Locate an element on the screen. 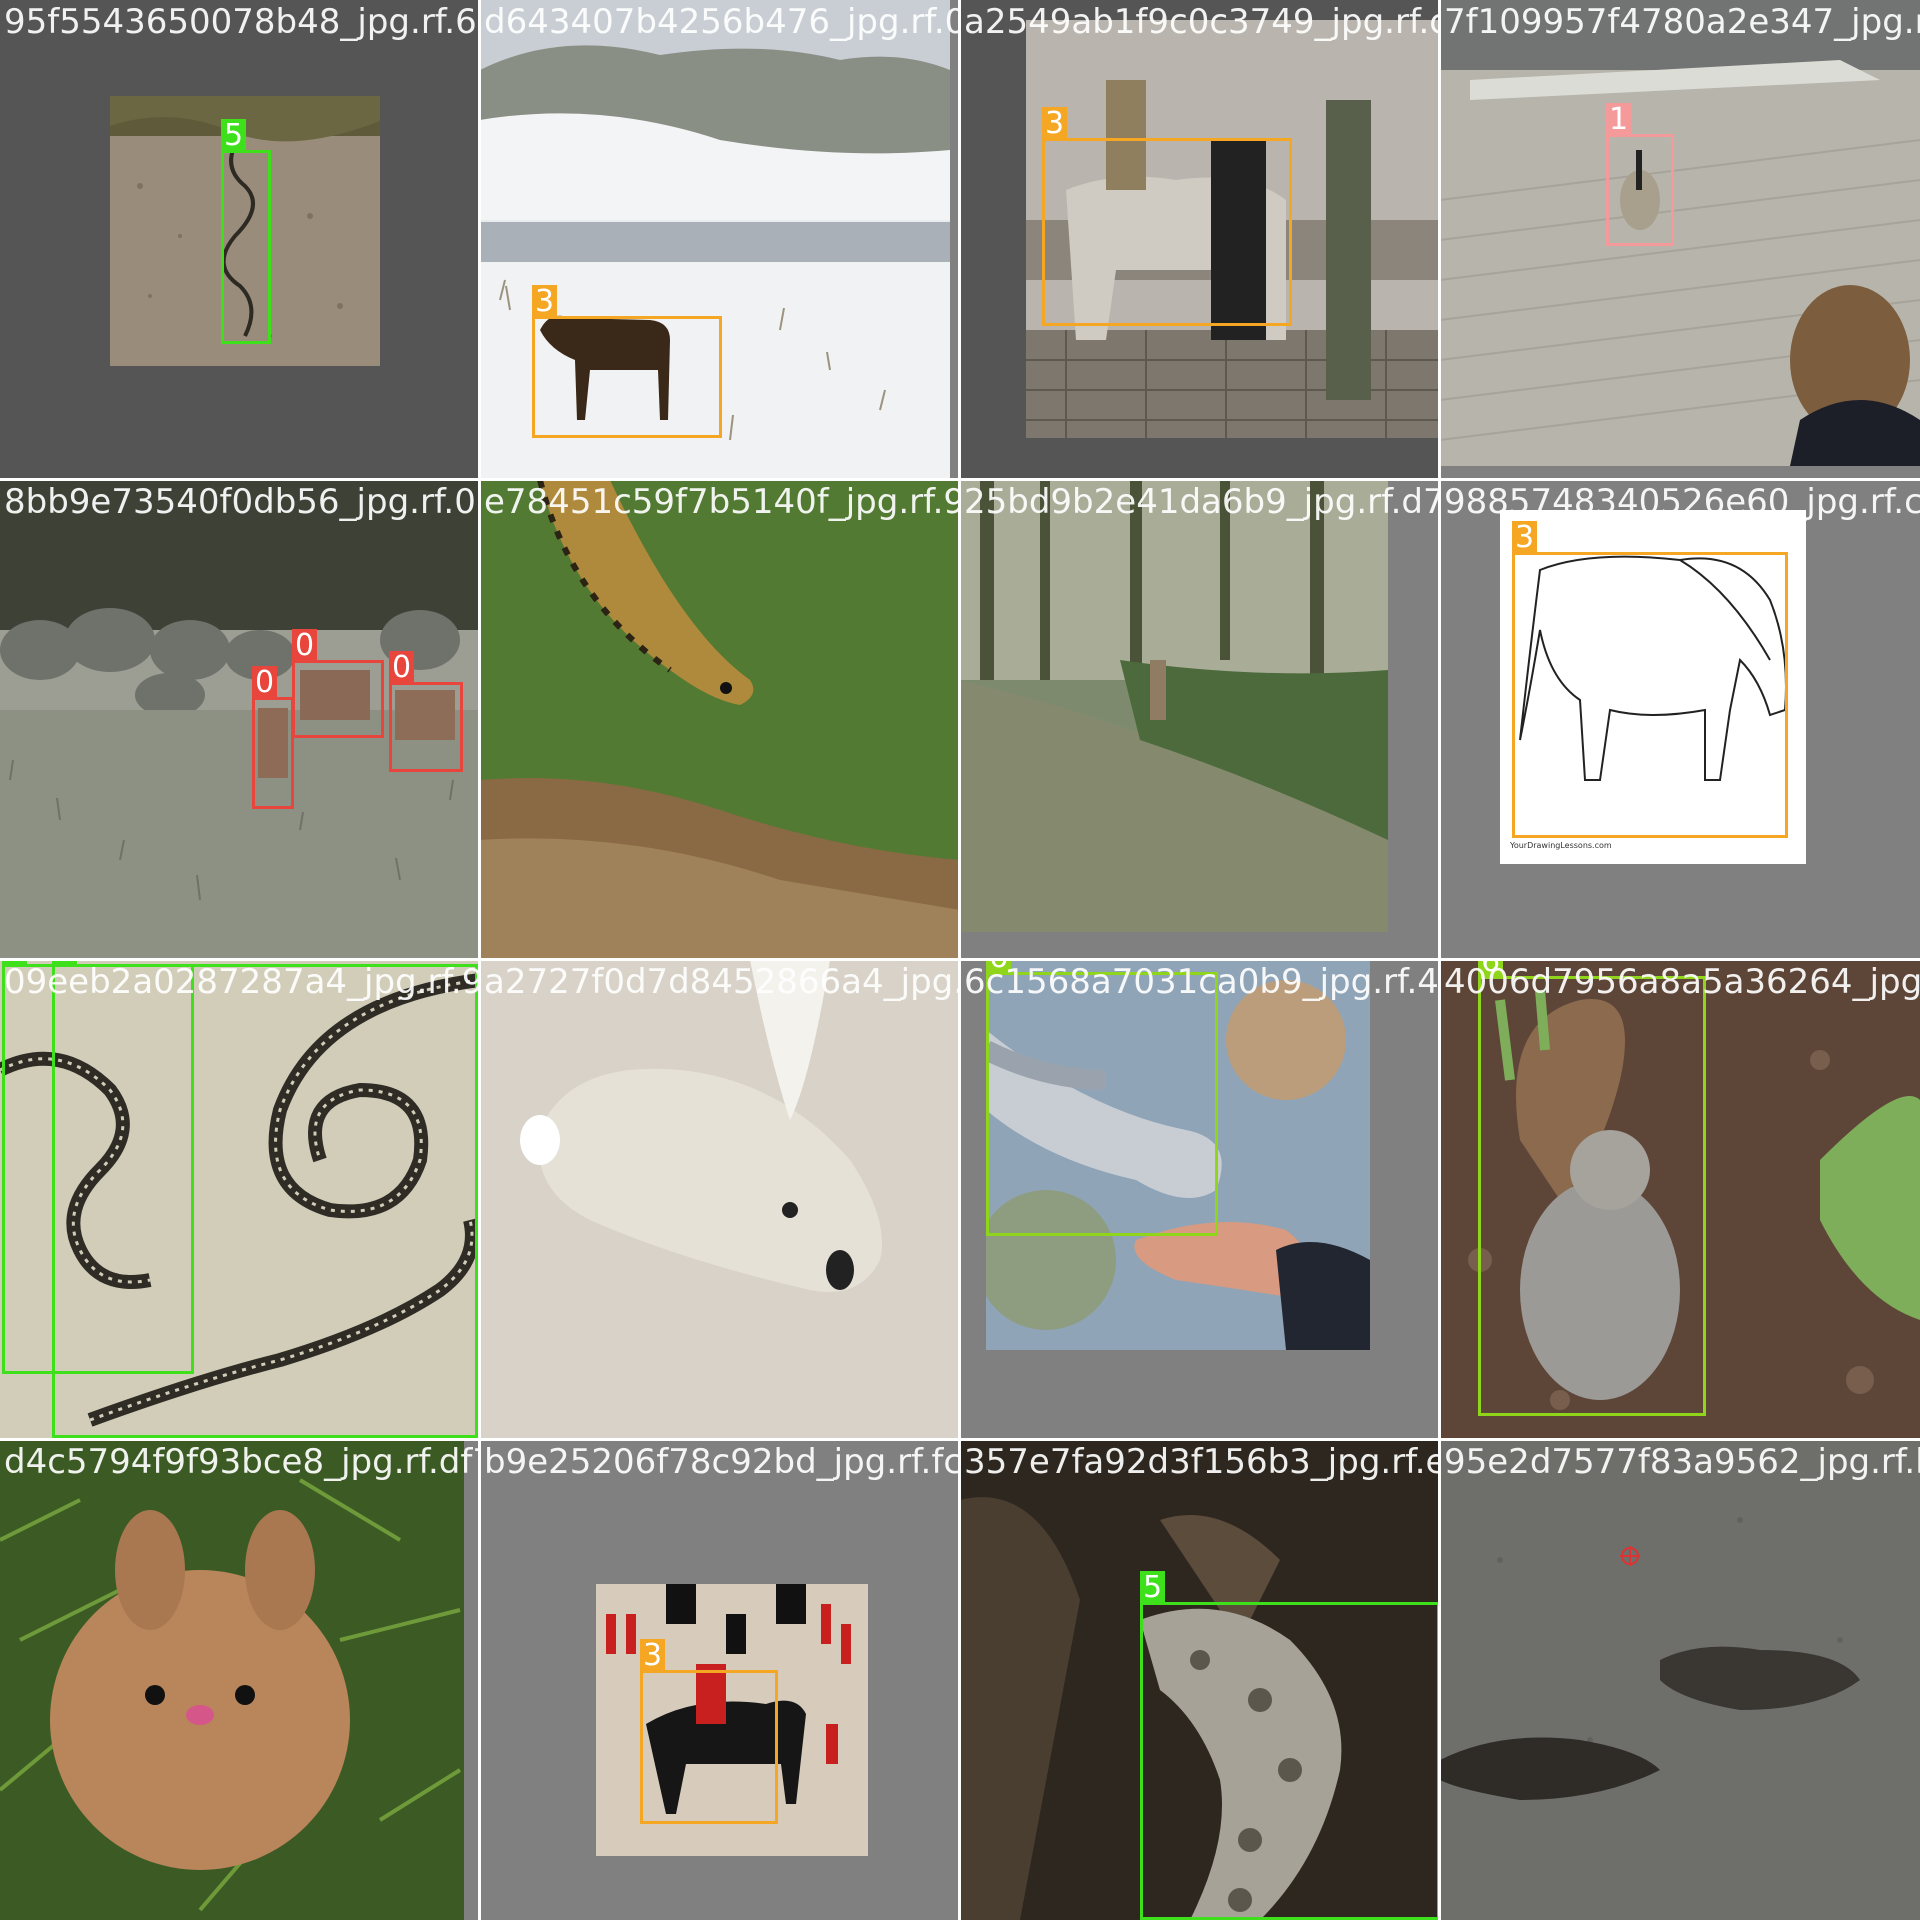  tile-filename: 8bb9e73540f0db56_jpg.rf.0b is located at coordinates (242, 502).